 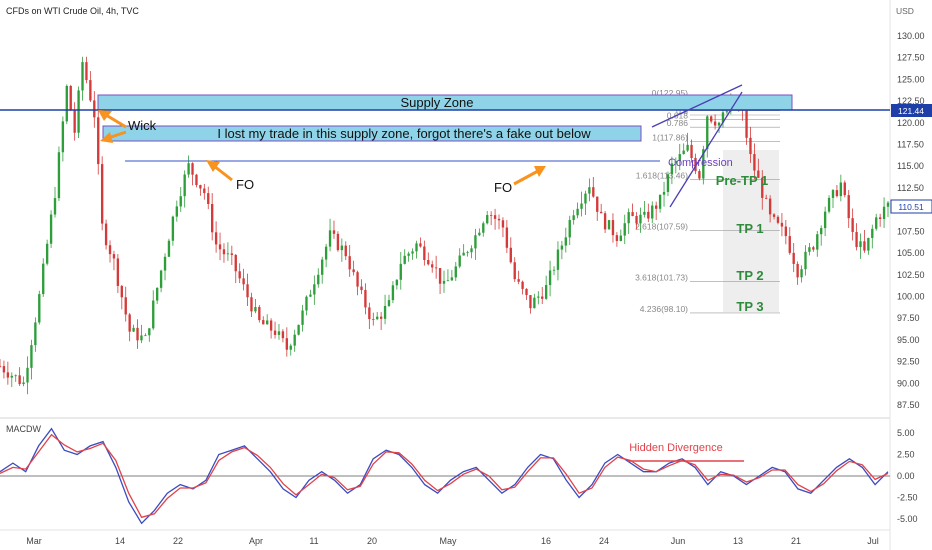 I want to click on price-tick-label: 125.00, so click(x=911, y=79).